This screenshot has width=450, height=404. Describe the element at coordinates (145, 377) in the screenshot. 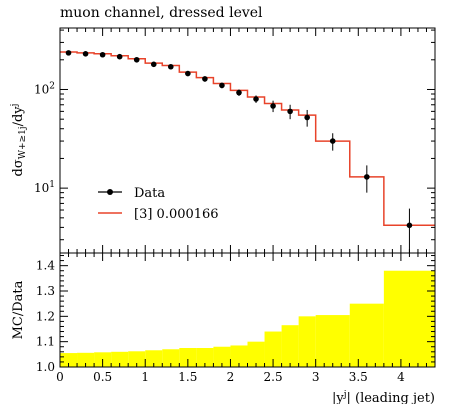

I see `x-tick-label: 1` at that location.